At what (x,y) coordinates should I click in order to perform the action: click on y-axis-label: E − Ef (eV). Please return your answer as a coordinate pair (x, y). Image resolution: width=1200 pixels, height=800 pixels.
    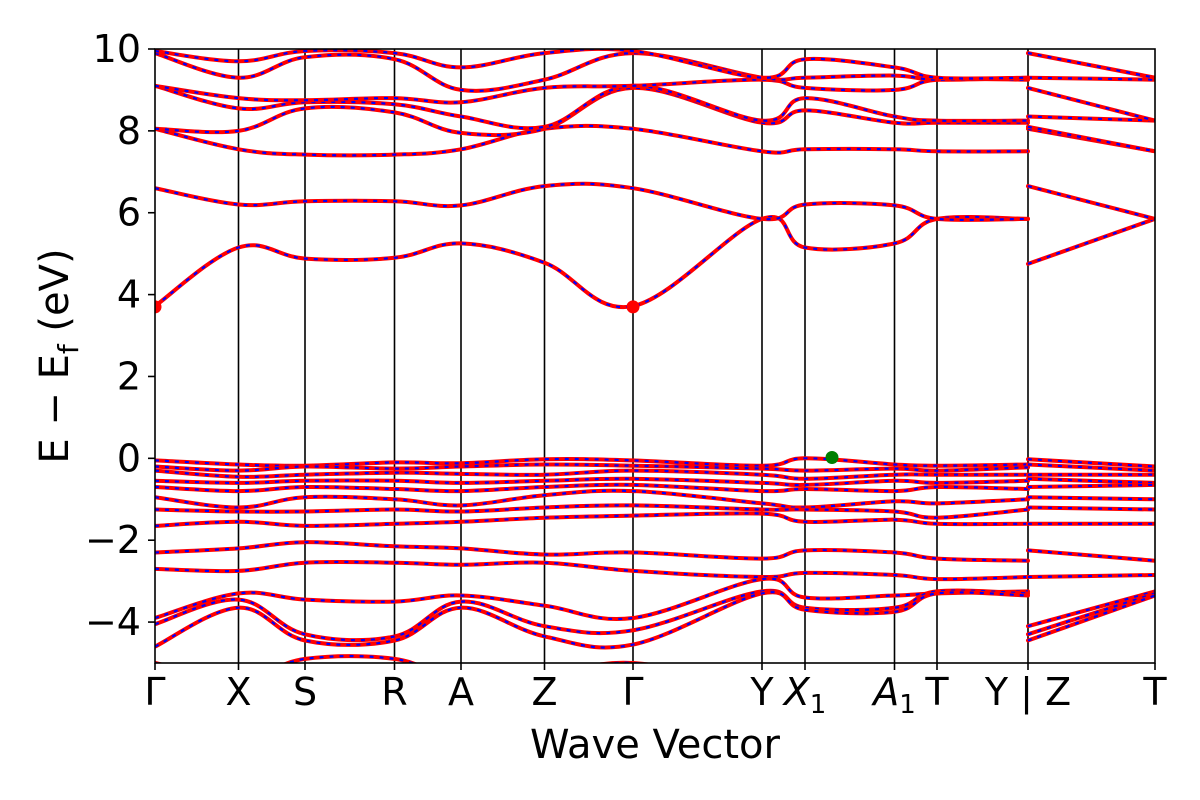
    Looking at the image, I should click on (58, 355).